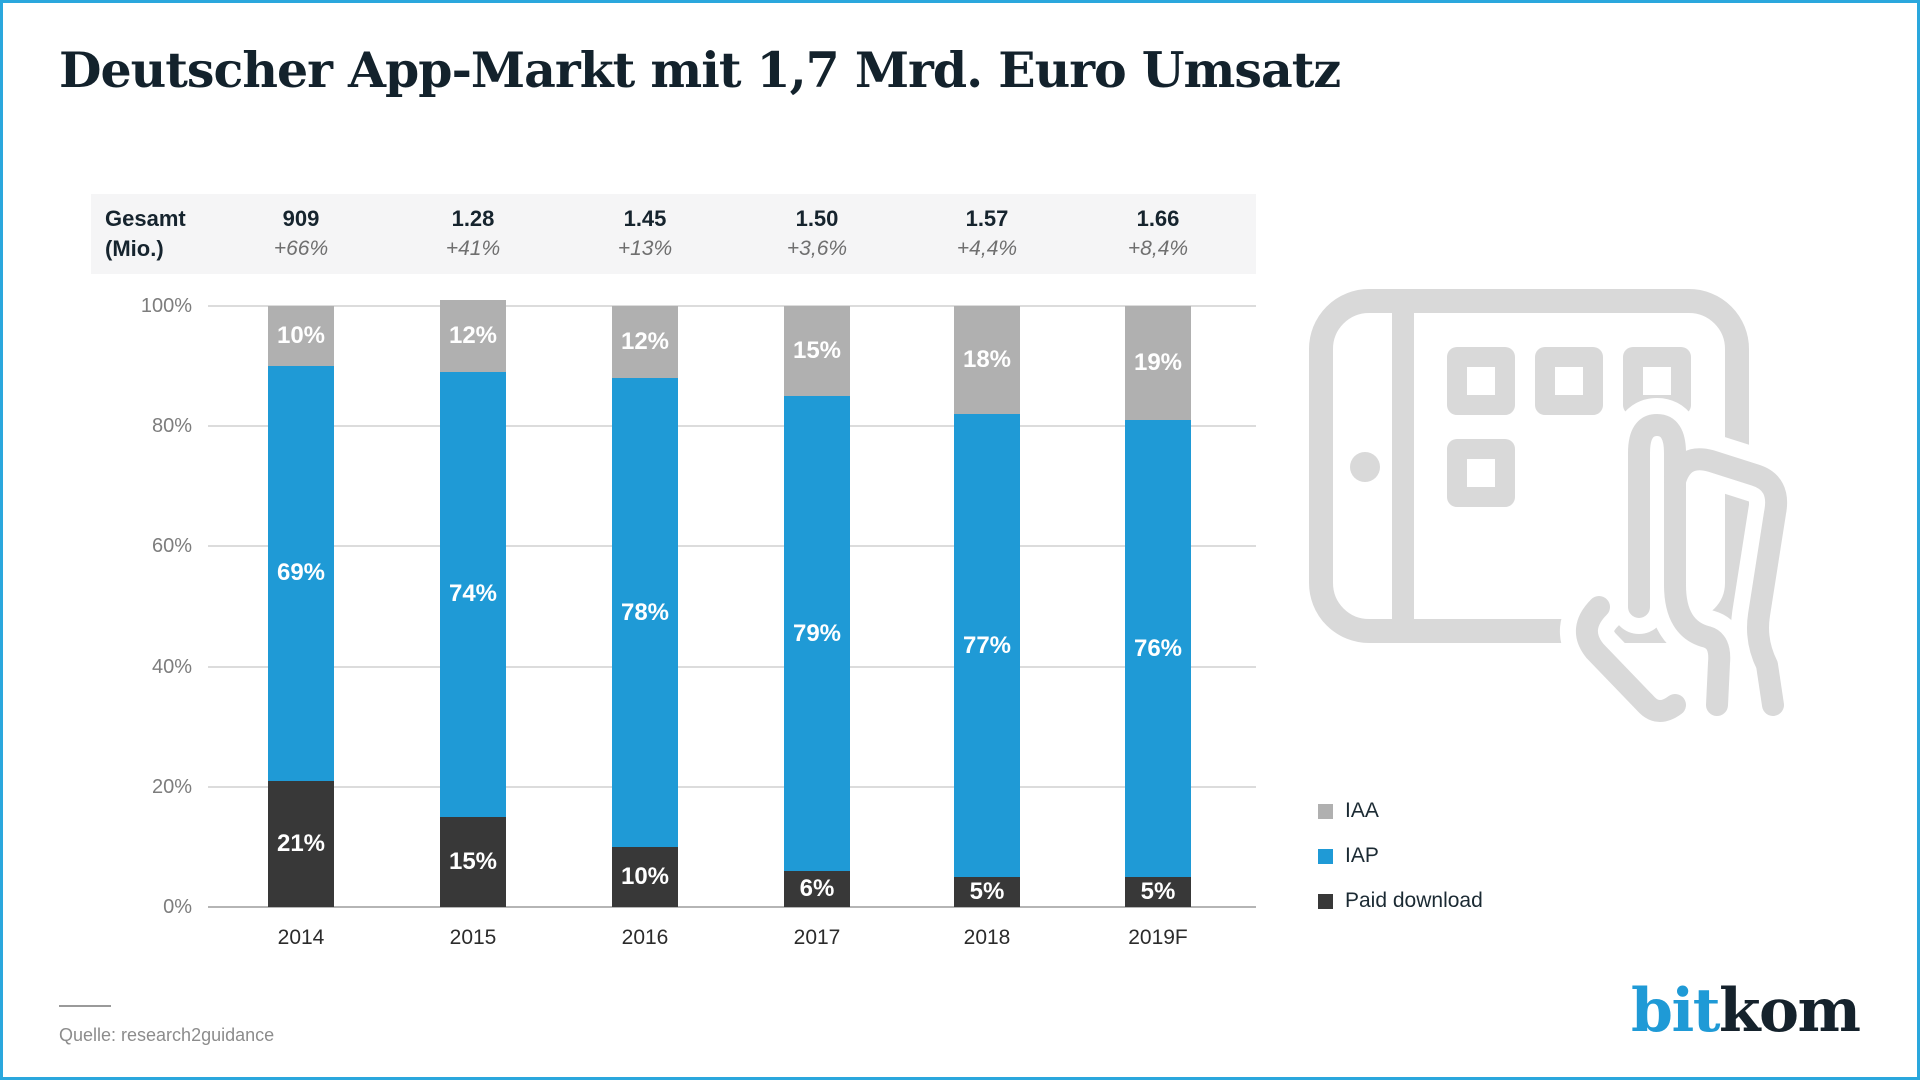  I want to click on totals-band-label-line2: (Mio.), so click(134, 248).